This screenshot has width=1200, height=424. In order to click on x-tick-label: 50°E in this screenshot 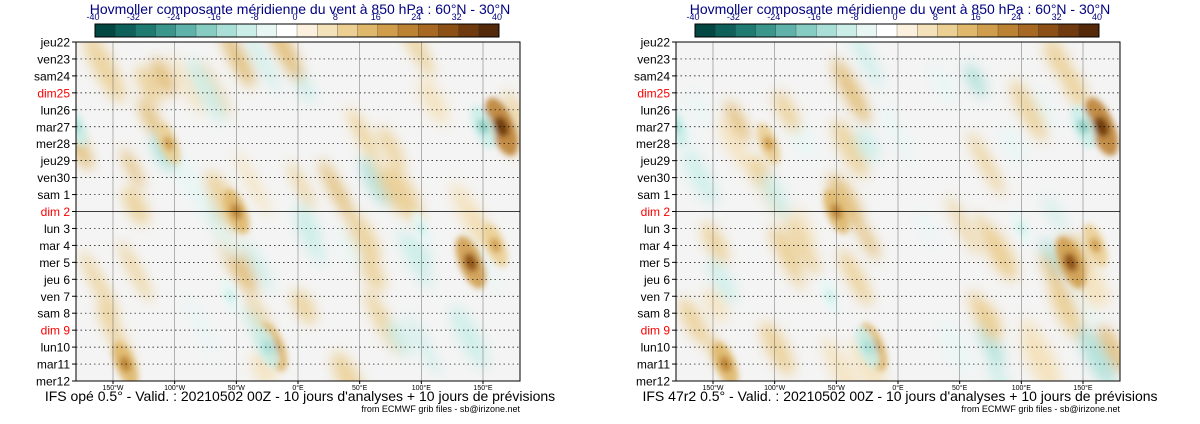, I will do `click(960, 388)`.